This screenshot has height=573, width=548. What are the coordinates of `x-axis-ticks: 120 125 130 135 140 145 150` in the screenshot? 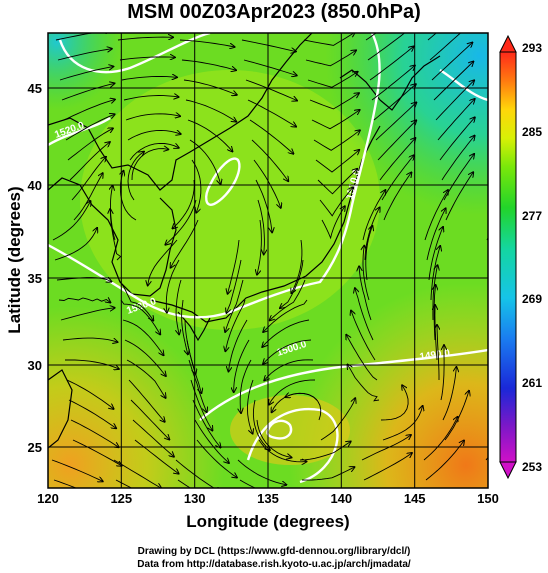 It's located at (268, 498).